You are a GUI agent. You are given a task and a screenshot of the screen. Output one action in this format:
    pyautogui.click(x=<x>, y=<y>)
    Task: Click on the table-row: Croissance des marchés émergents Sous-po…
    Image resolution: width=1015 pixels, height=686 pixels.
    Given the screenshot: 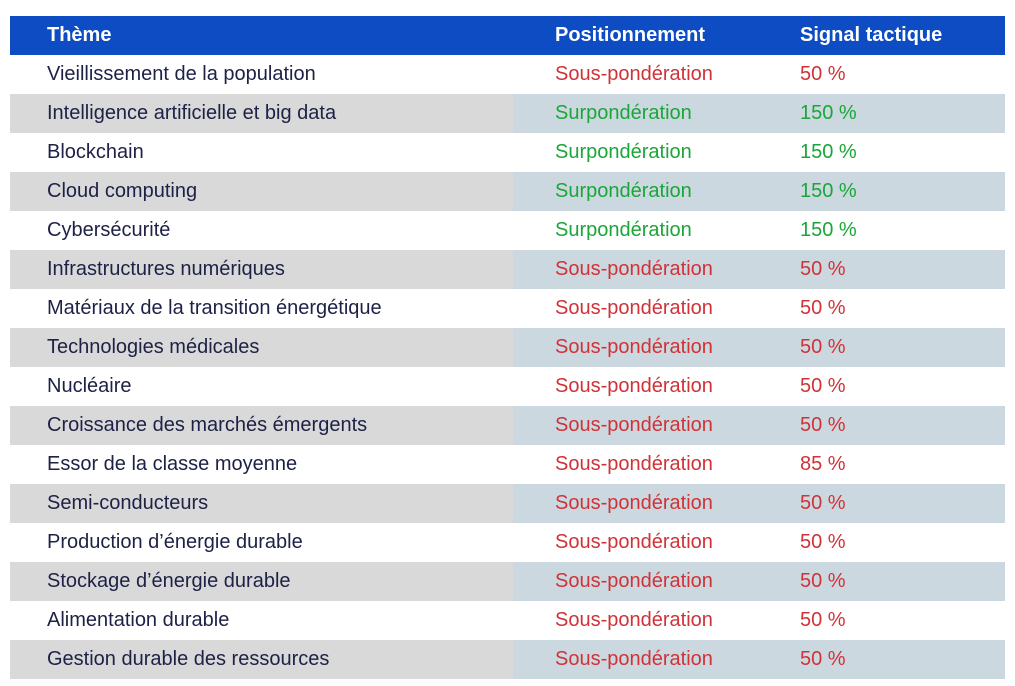 What is the action you would take?
    pyautogui.click(x=507, y=425)
    